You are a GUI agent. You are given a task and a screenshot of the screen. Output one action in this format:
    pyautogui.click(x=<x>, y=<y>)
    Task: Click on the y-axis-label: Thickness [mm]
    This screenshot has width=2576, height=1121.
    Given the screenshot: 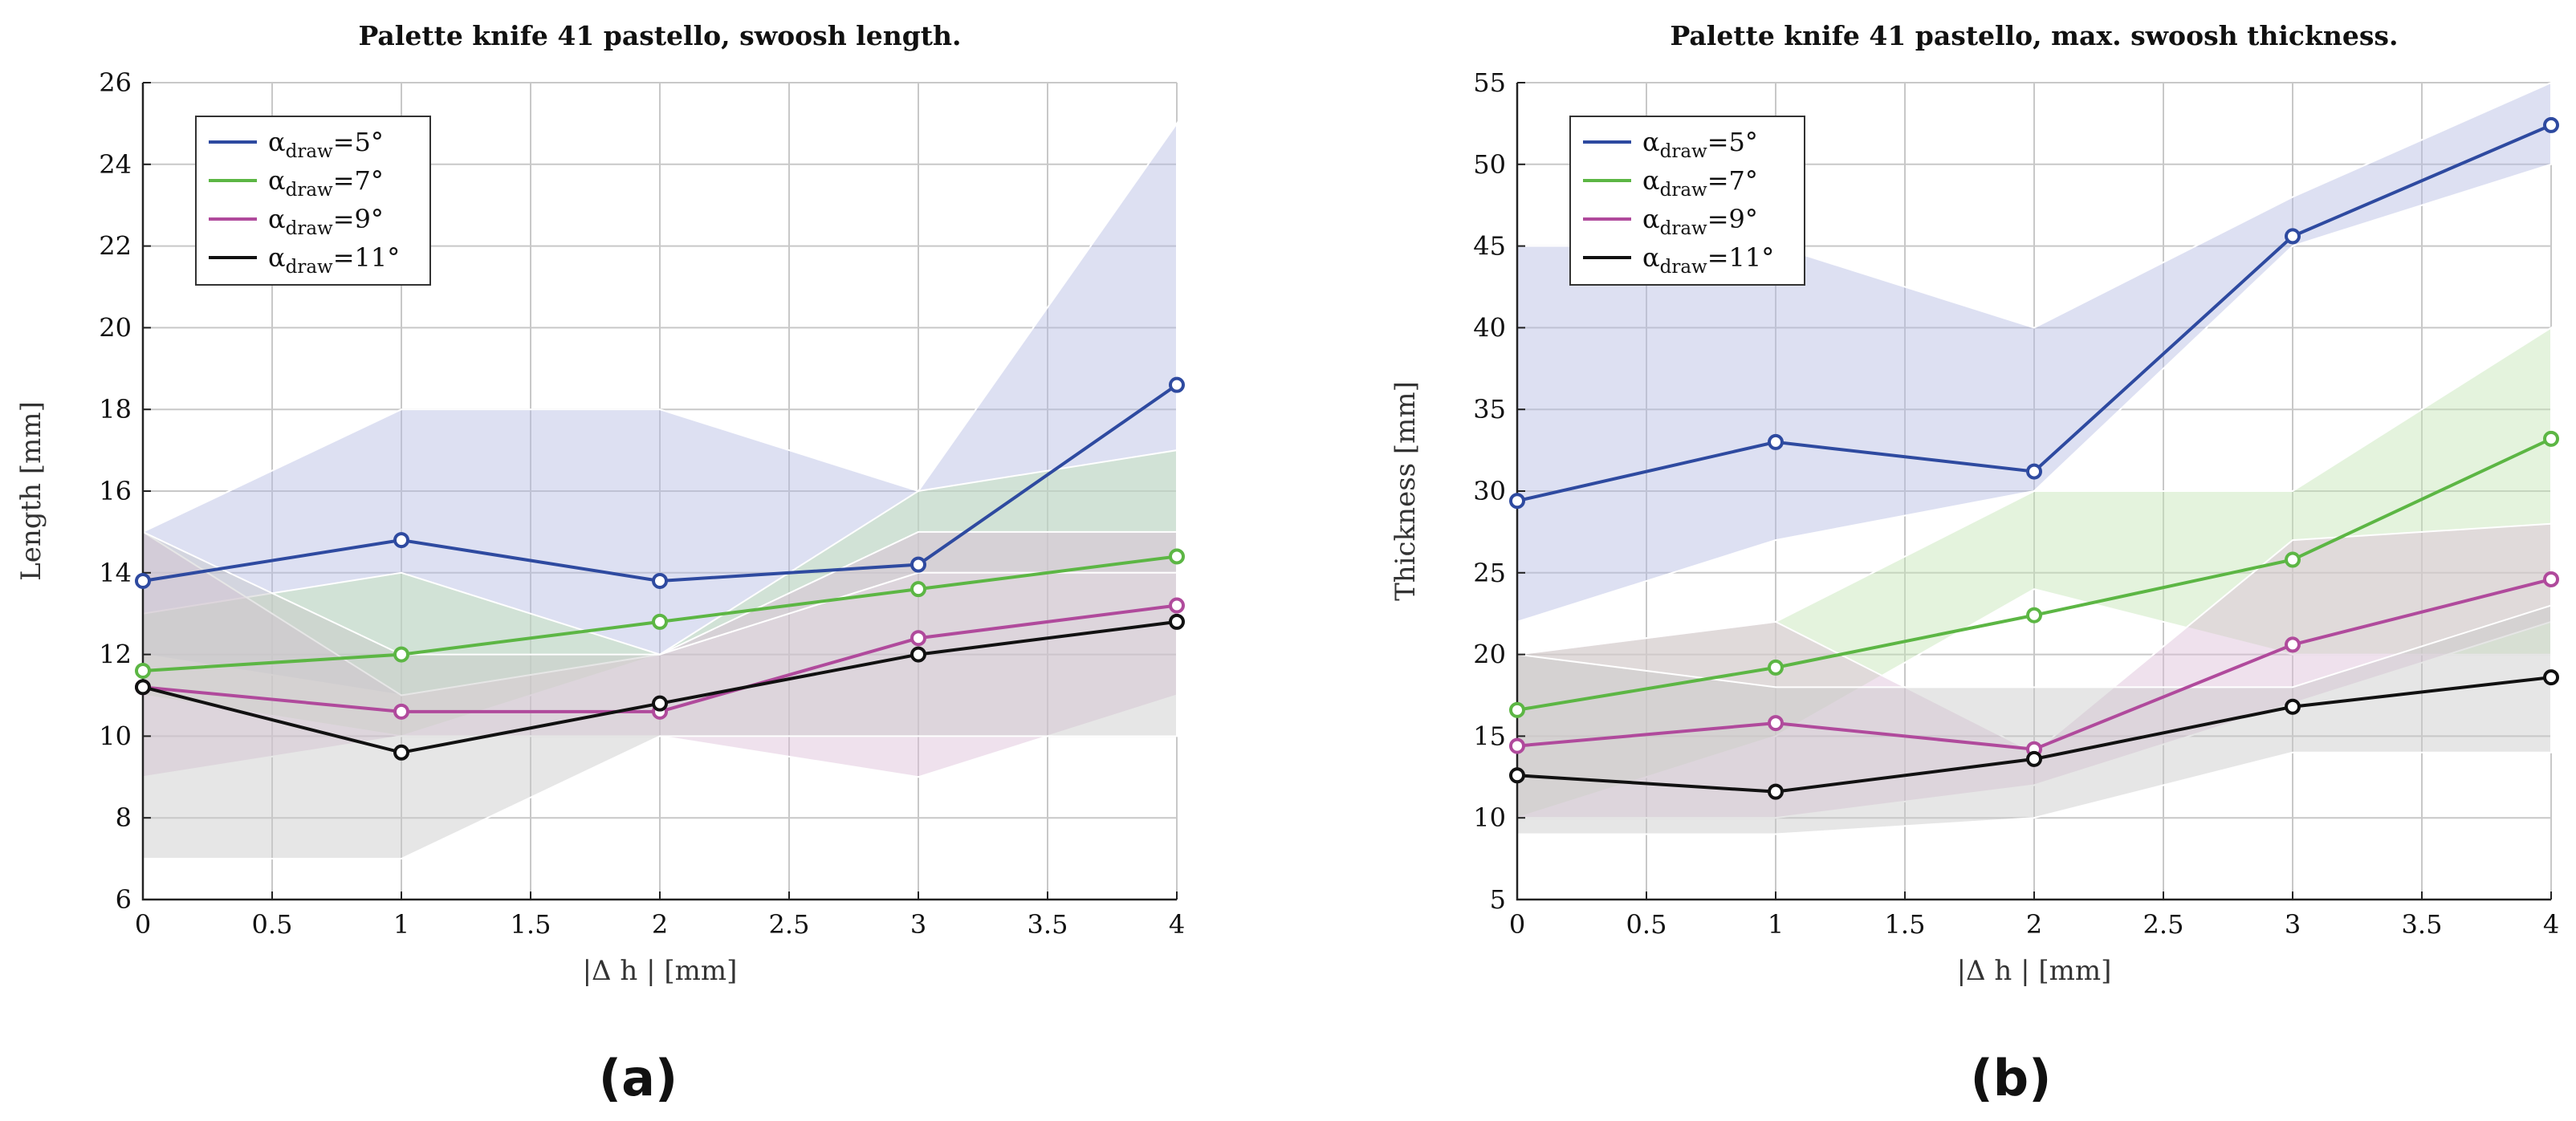 What is the action you would take?
    pyautogui.click(x=1406, y=491)
    